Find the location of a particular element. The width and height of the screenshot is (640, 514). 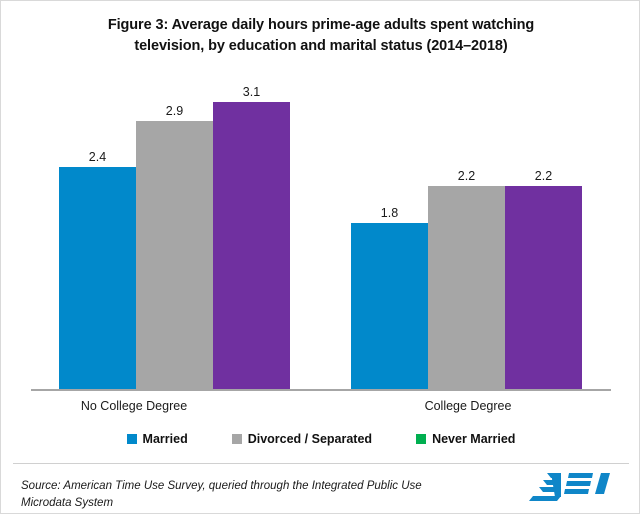

bar: 2.9 is located at coordinates (174, 247).